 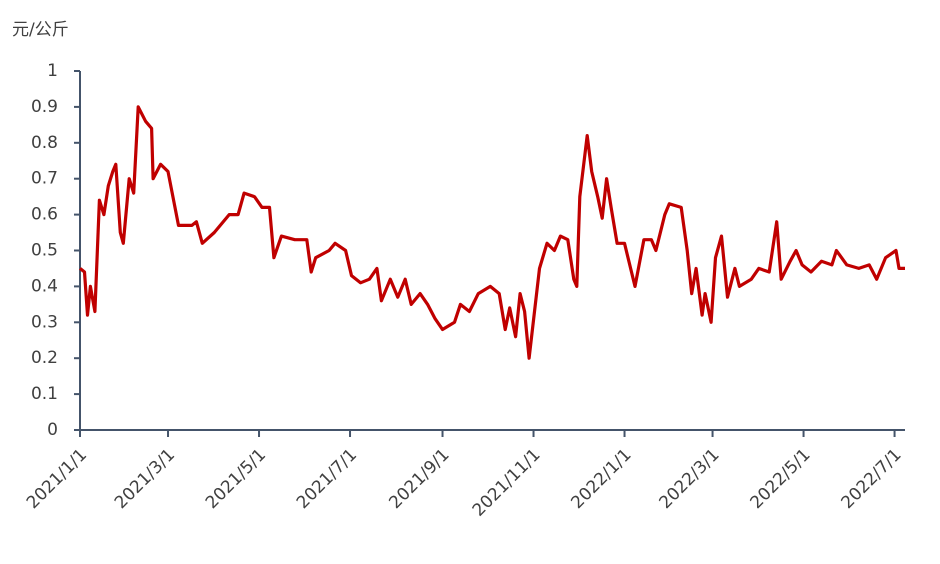 I want to click on y-tick-label: 0.3, so click(x=44, y=322).